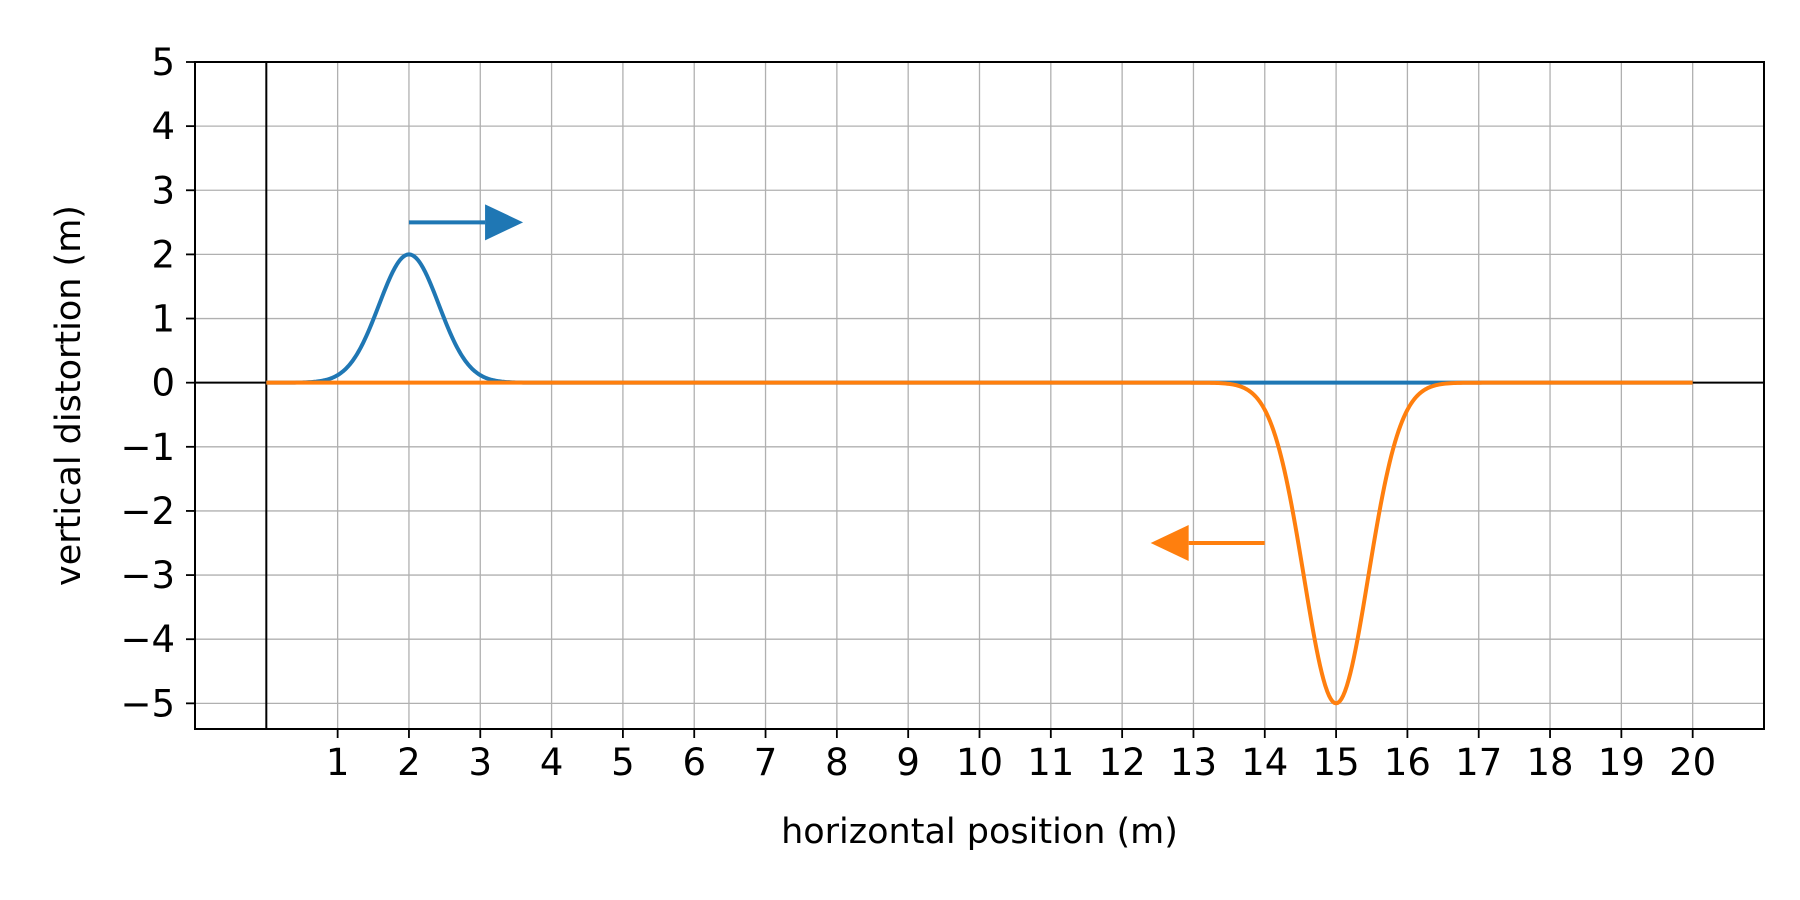 This screenshot has height=900, width=1800. I want to click on x-tick-label: 3, so click(480, 762).